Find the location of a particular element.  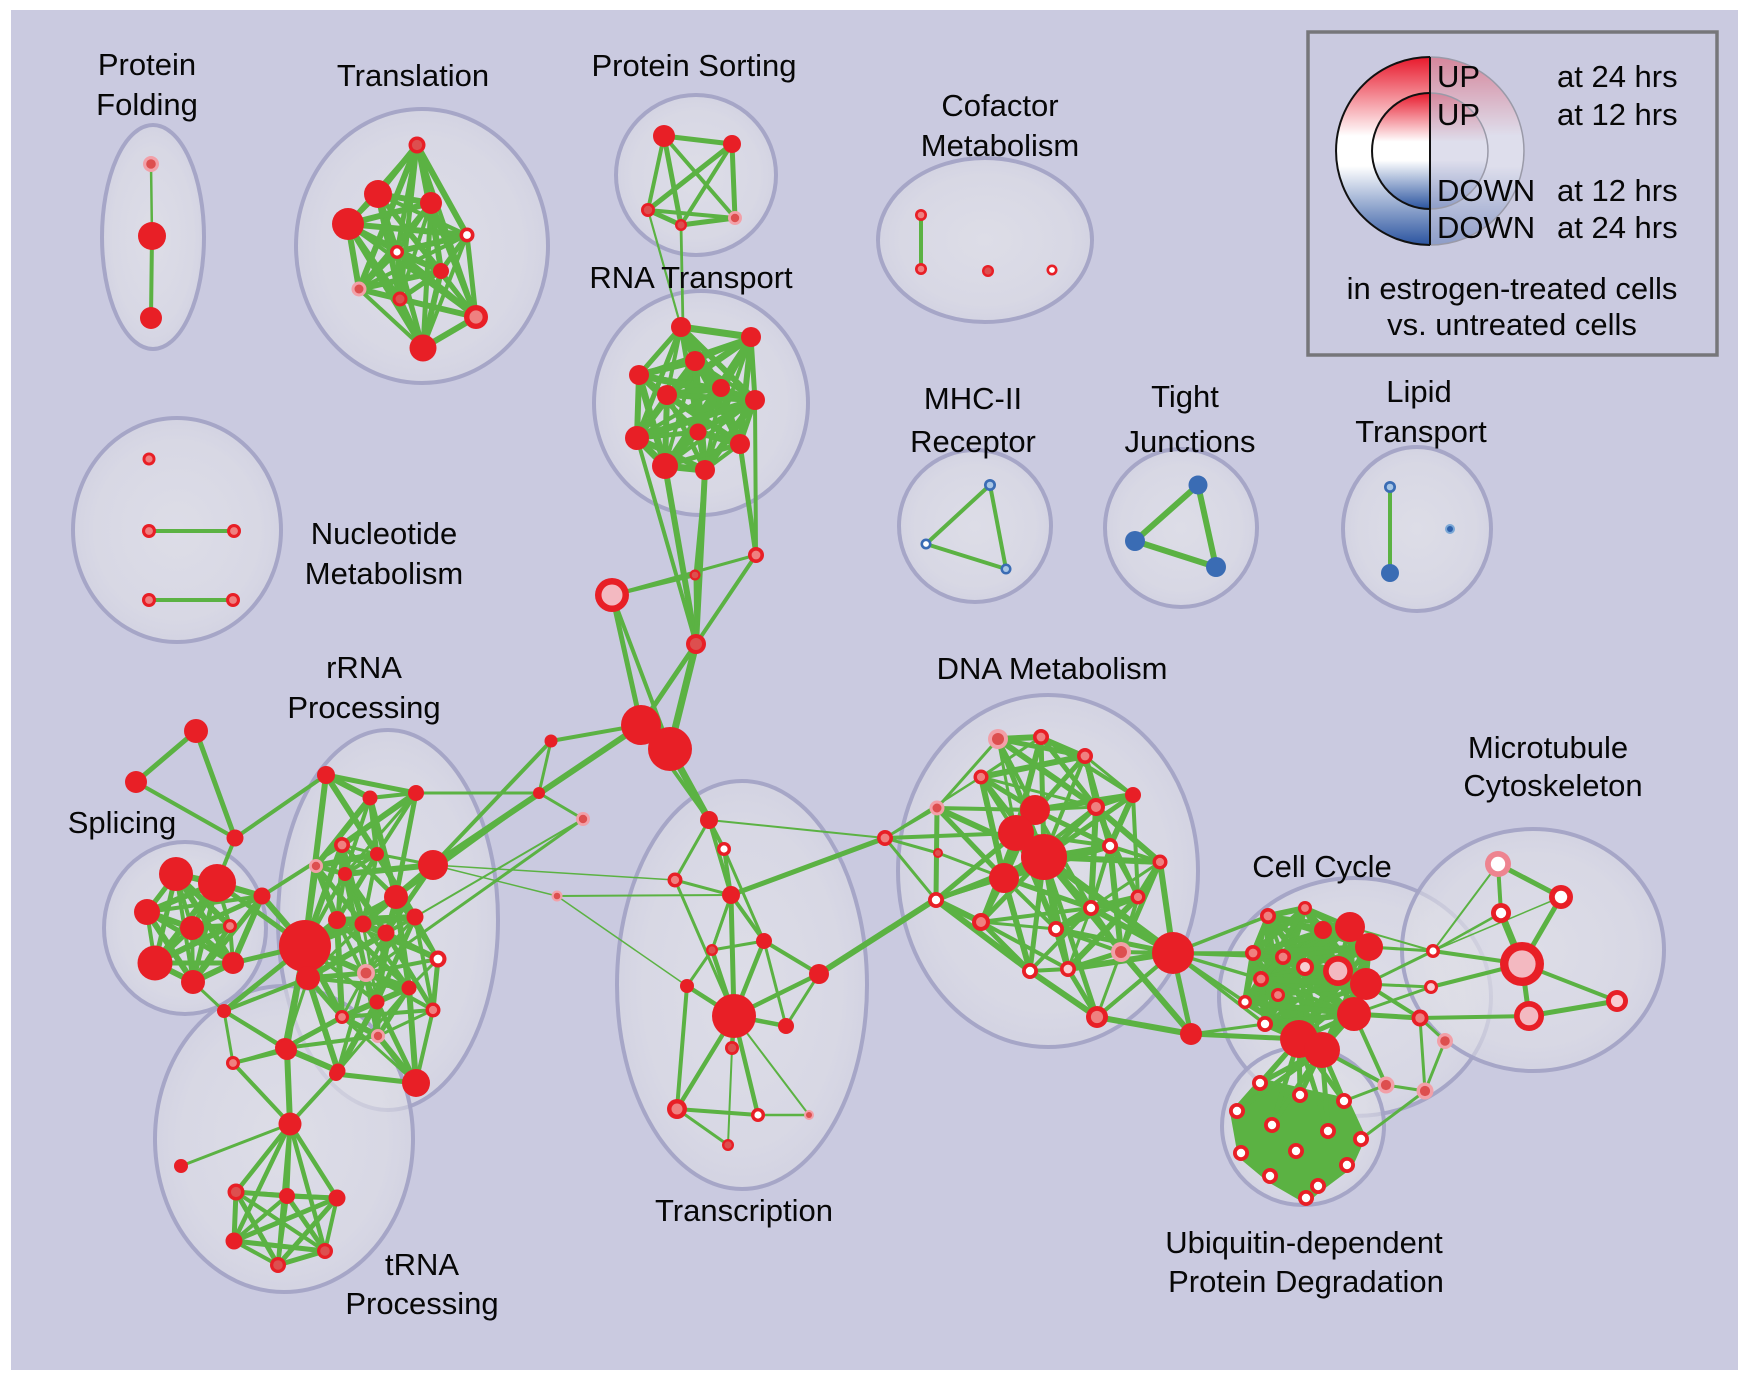

svg-text: Transport is located at coordinates (1421, 431).